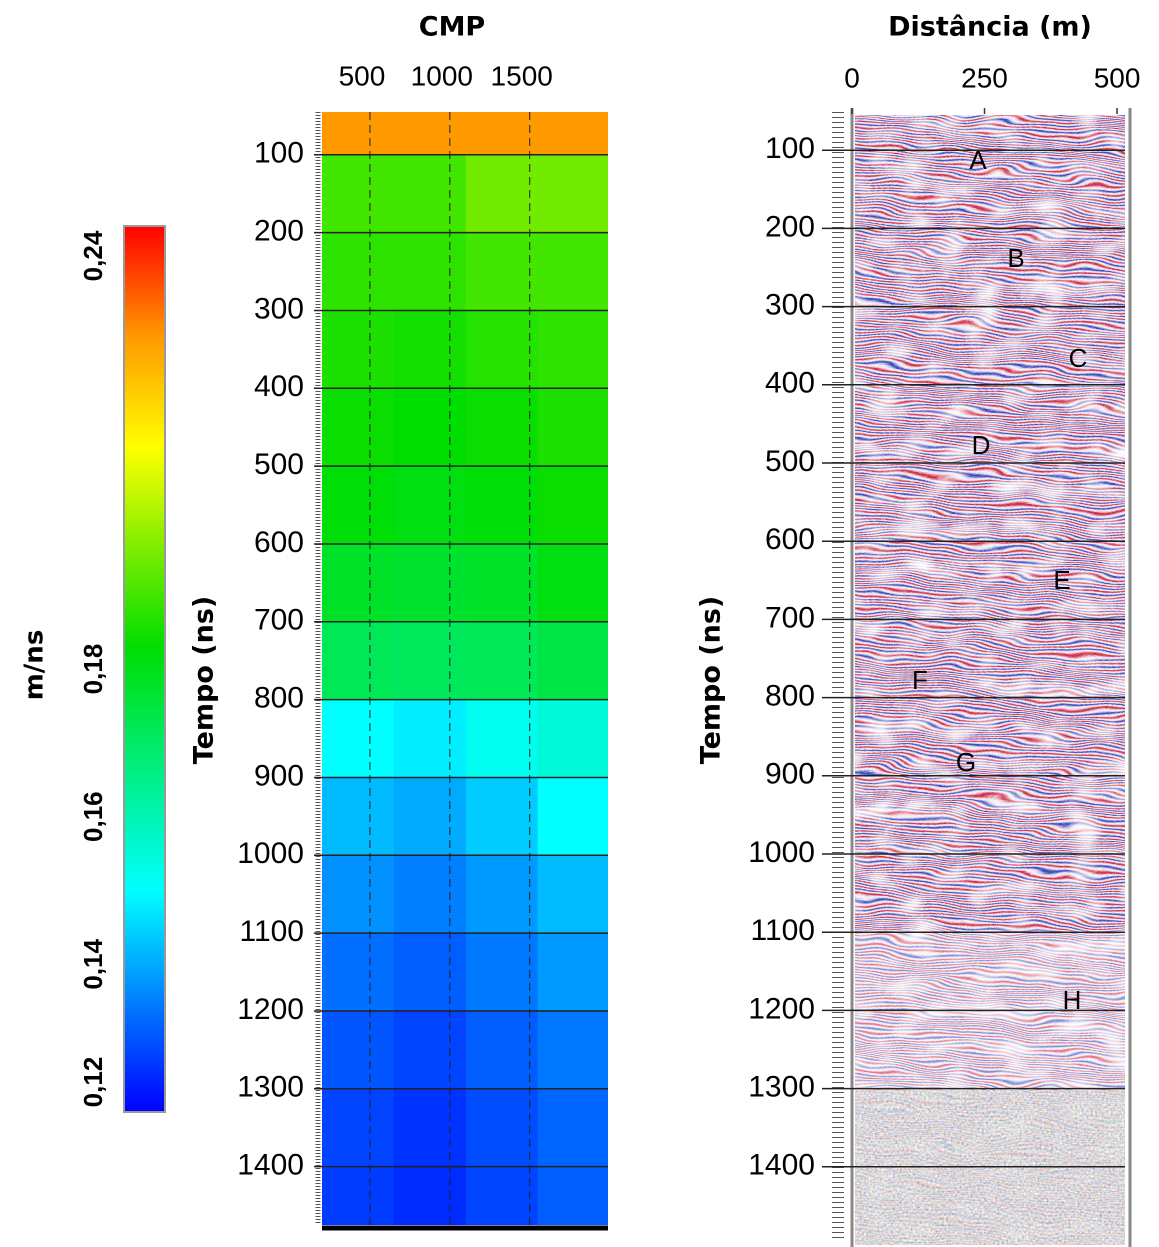 The height and width of the screenshot is (1247, 1159). Describe the element at coordinates (144, 669) in the screenshot. I see `colorbar` at that location.